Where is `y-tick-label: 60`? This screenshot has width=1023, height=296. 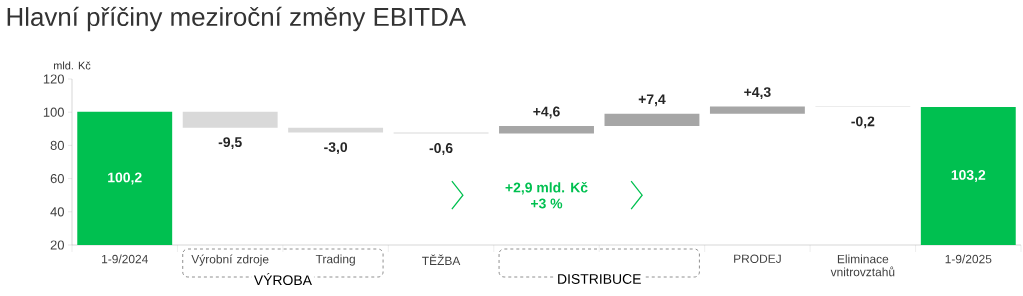 y-tick-label: 60 is located at coordinates (57, 179).